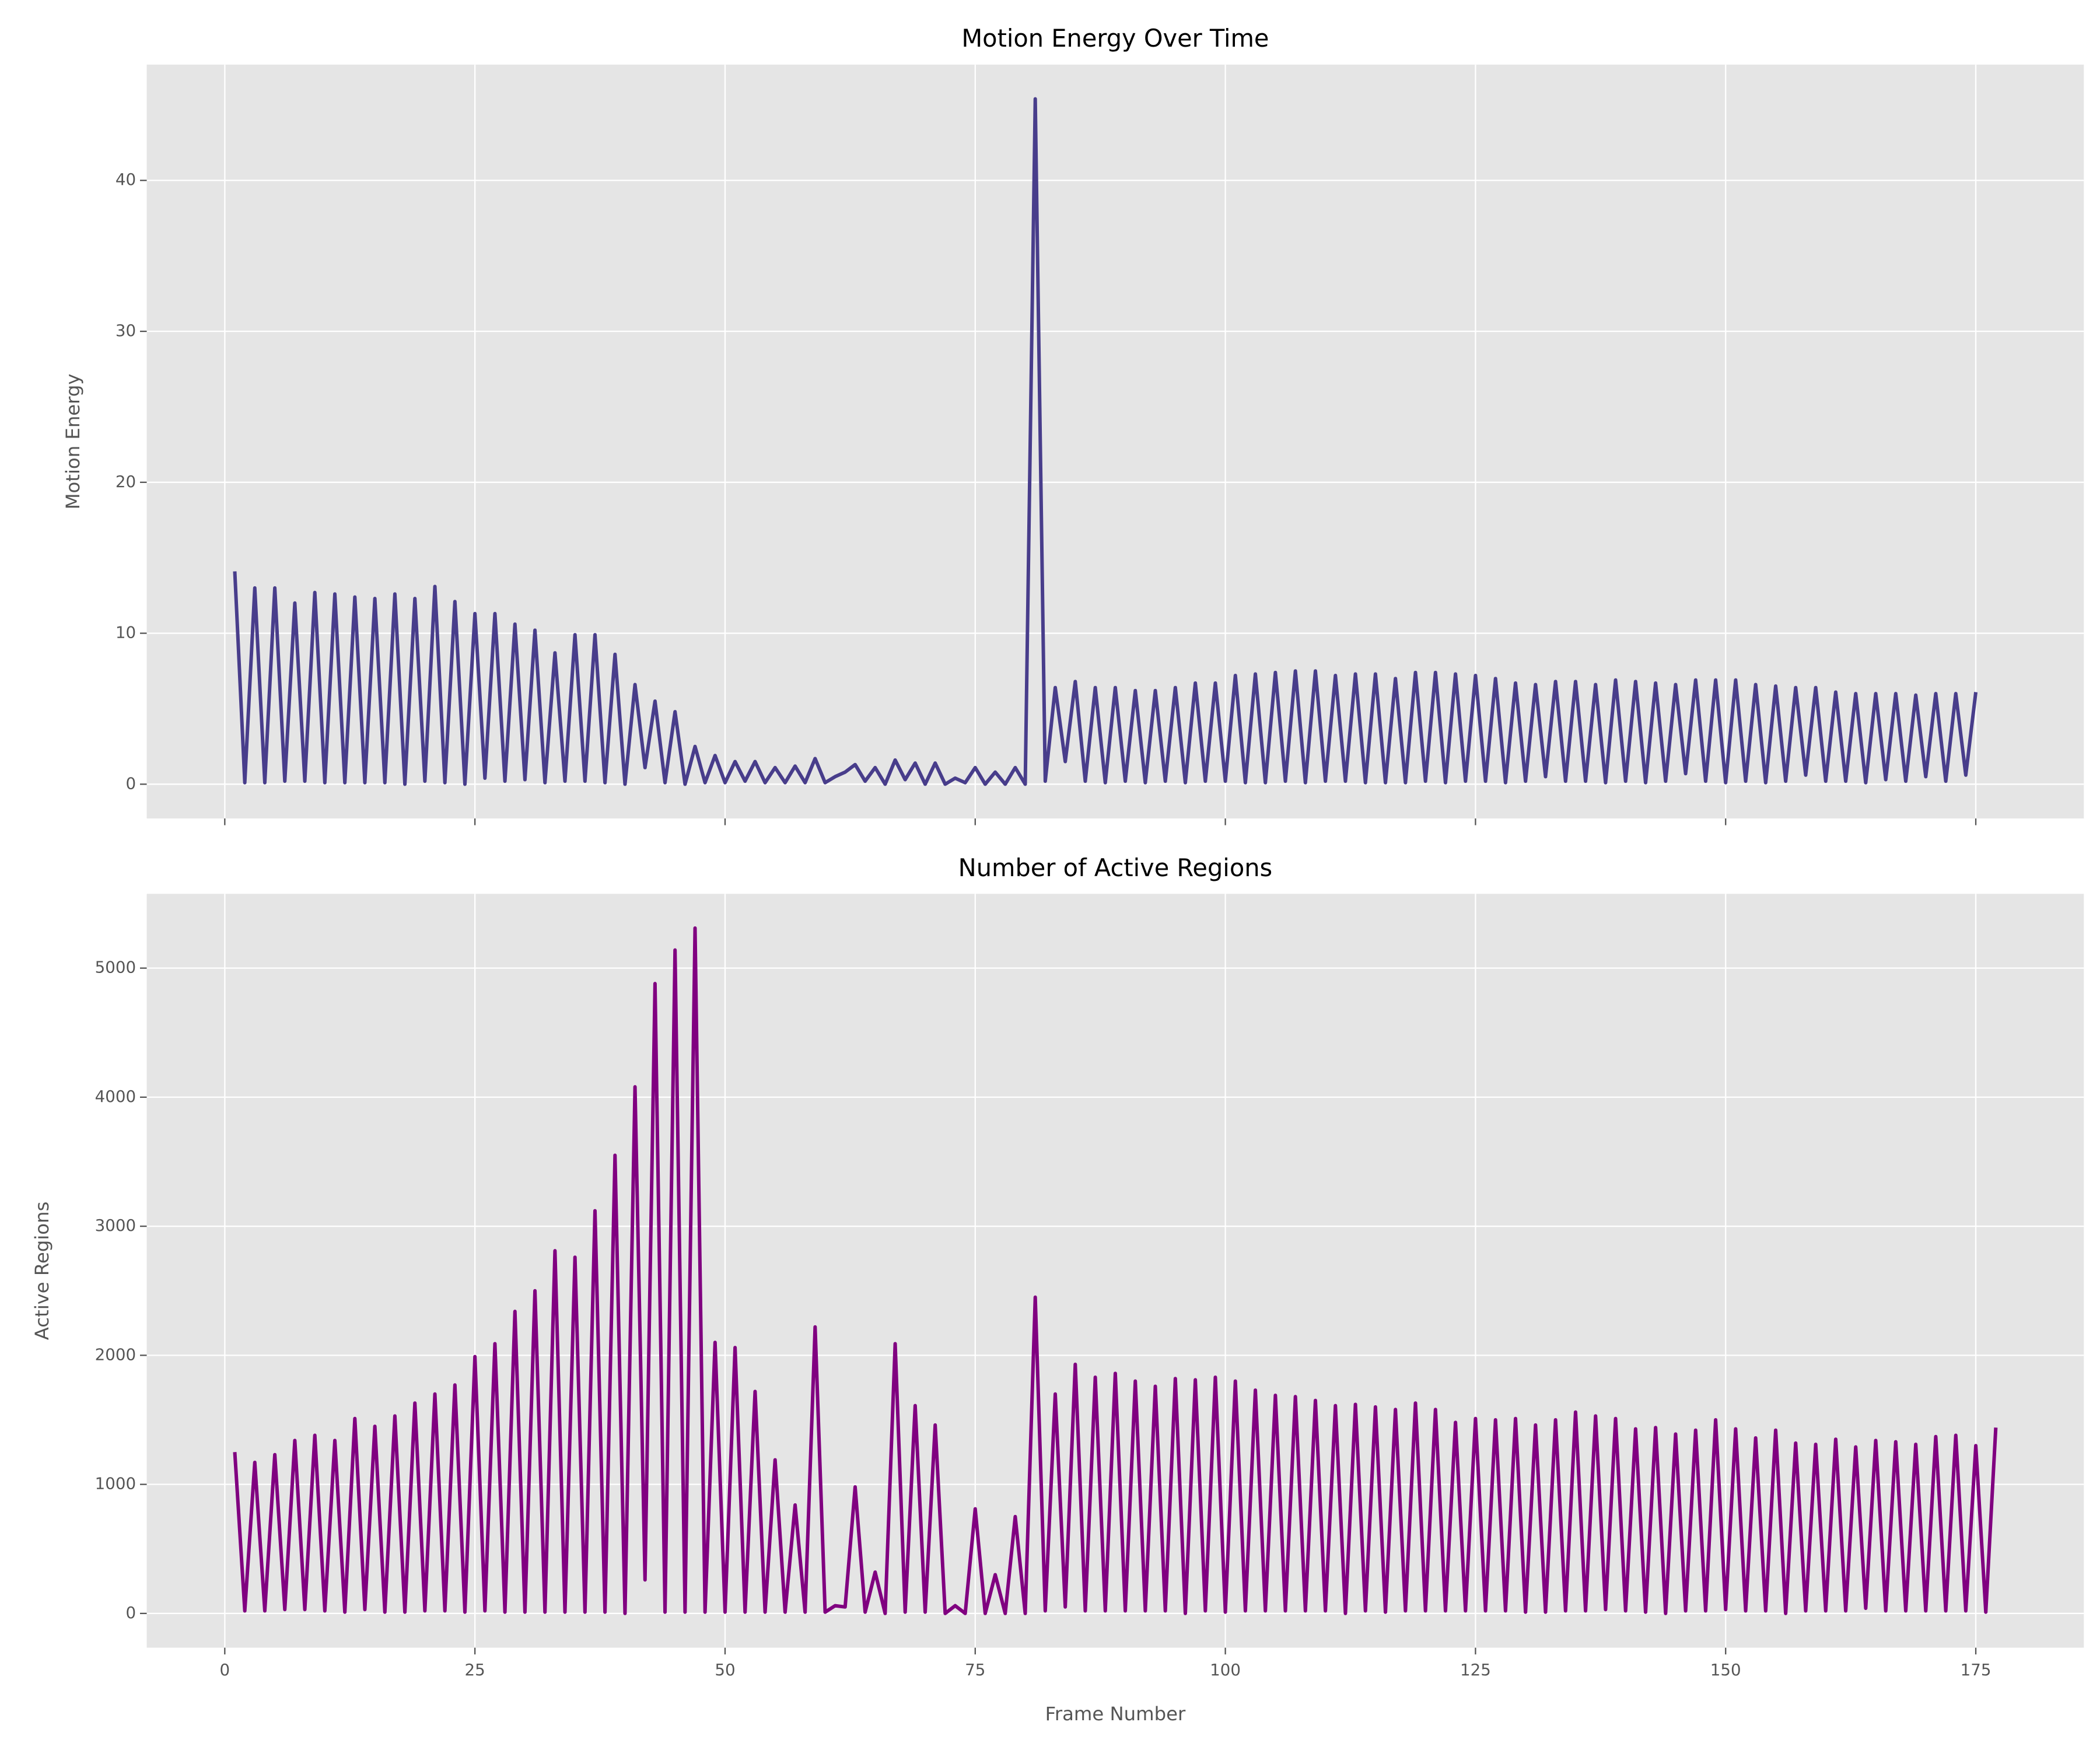  I want to click on x-tick-label: 50, so click(725, 1669).